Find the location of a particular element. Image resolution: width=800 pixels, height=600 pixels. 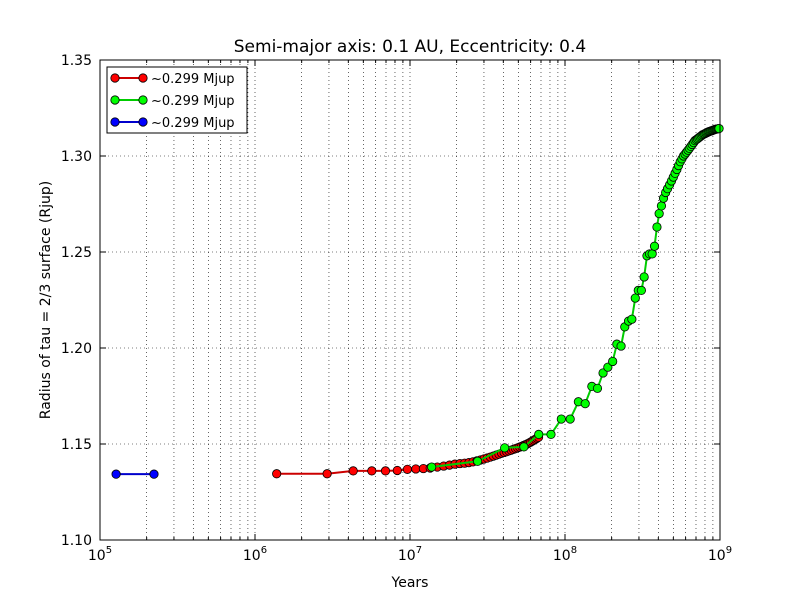

x-tick-label: 10⁶ is located at coordinates (255, 554).